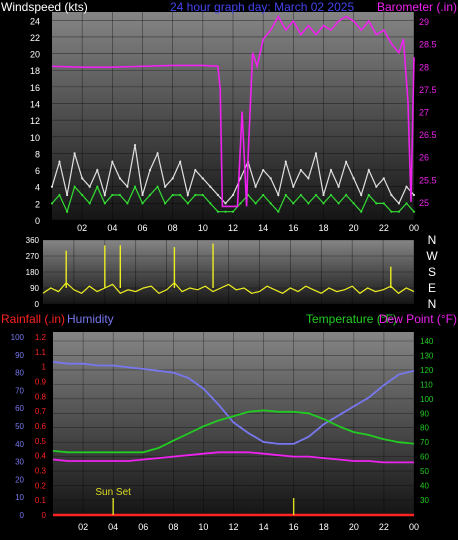 The image size is (458, 540). Describe the element at coordinates (35, 138) in the screenshot. I see `windspeed-tick: 10` at that location.